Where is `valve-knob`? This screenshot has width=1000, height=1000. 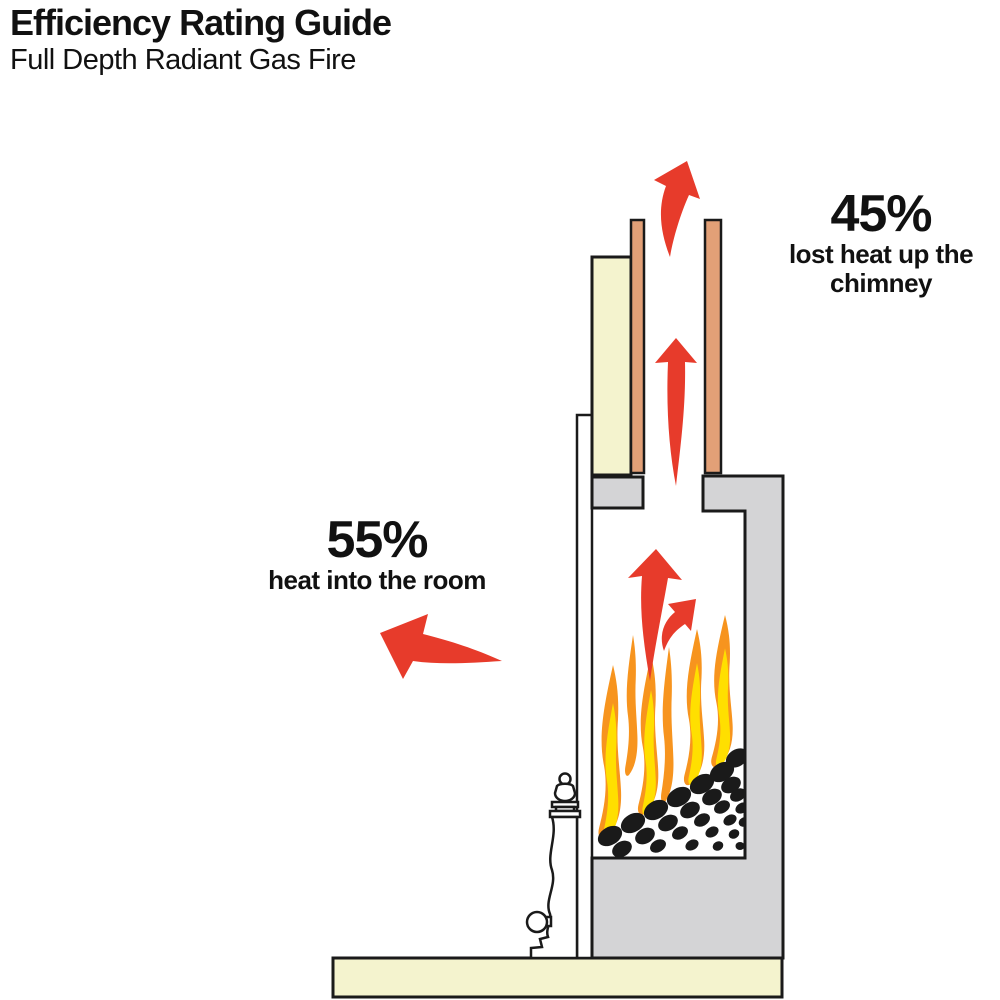
valve-knob is located at coordinates (537, 922).